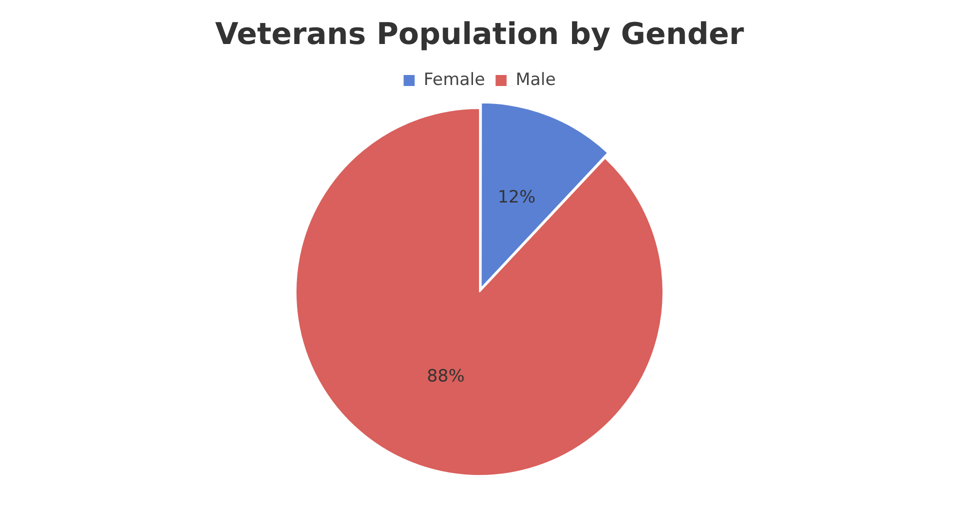 The height and width of the screenshot is (515, 959). Describe the element at coordinates (536, 80) in the screenshot. I see `legend-label: Male` at that location.